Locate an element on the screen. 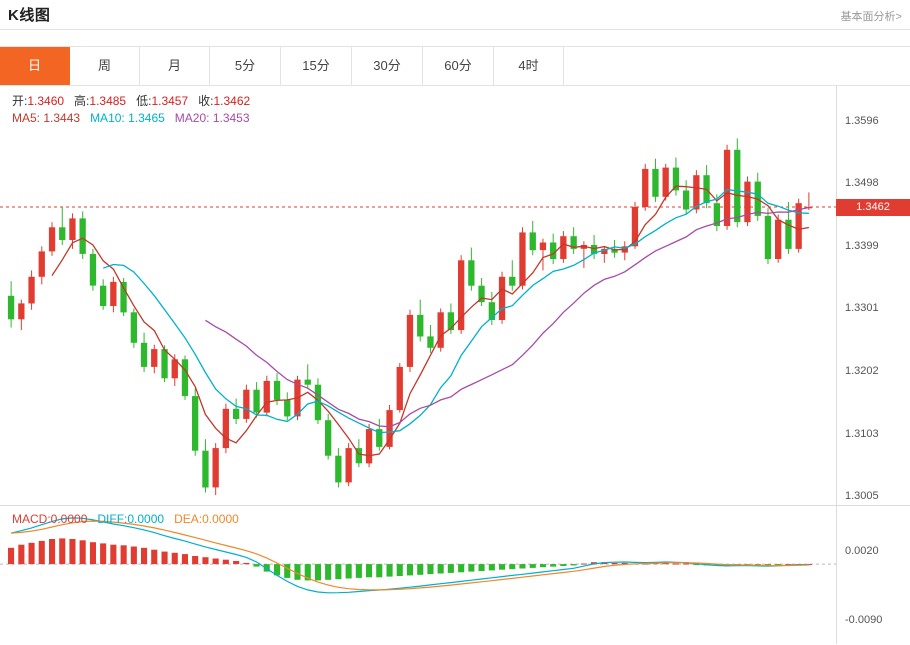 The image size is (910, 645). dea-value: 0.0000 is located at coordinates (220, 519).